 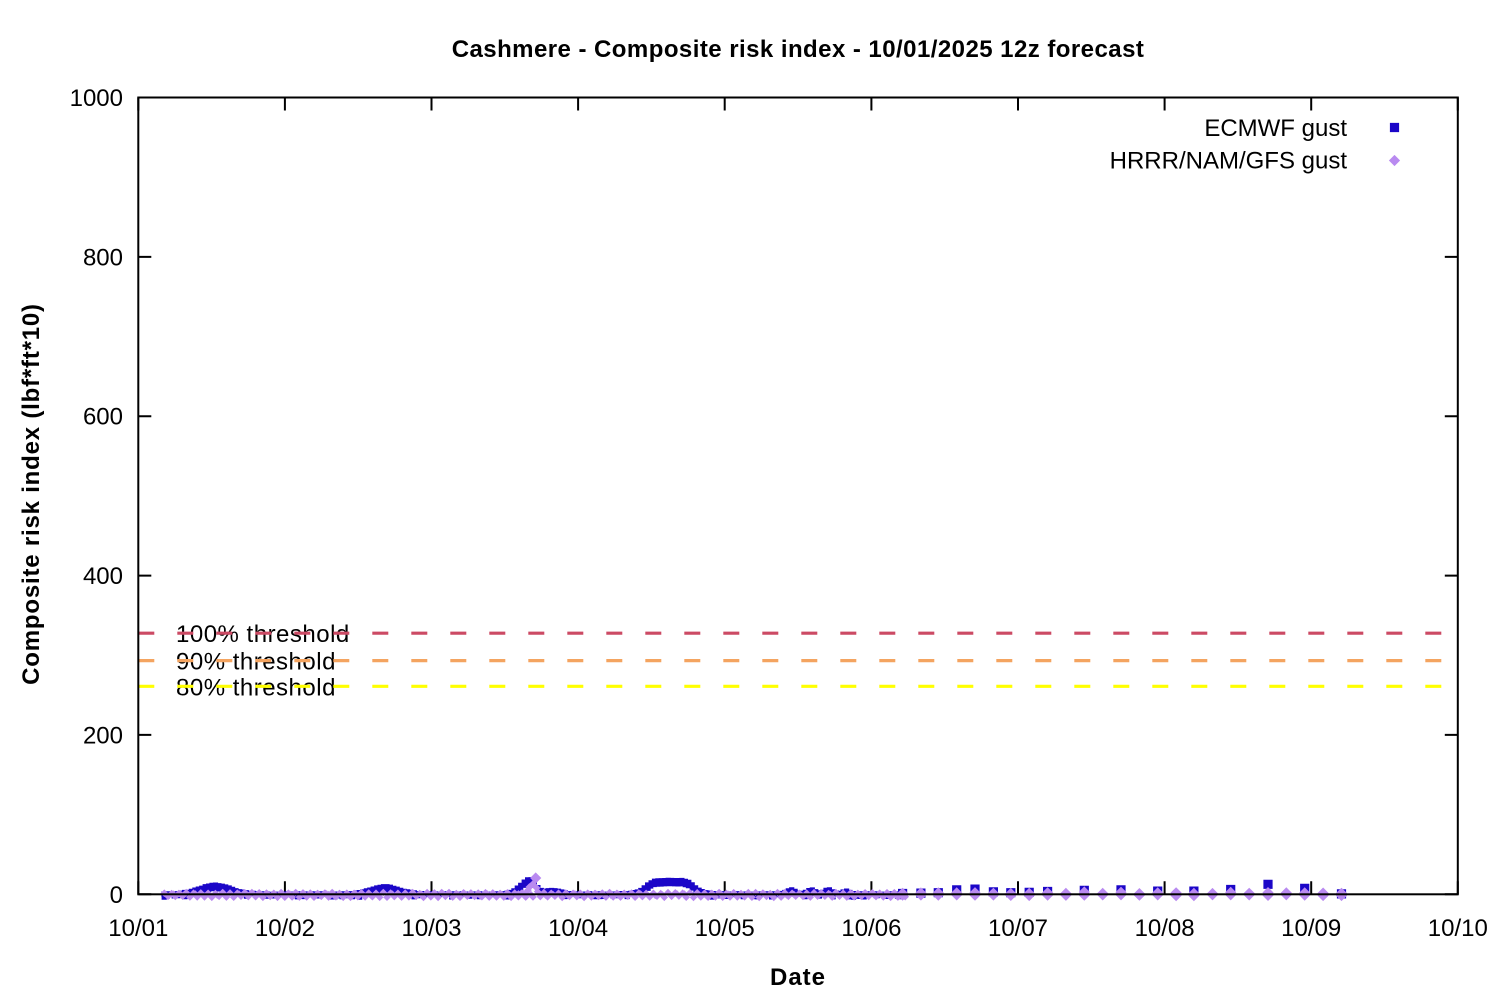 What do you see at coordinates (1275, 128) in the screenshot?
I see `svg-text: ECMWF gust` at bounding box center [1275, 128].